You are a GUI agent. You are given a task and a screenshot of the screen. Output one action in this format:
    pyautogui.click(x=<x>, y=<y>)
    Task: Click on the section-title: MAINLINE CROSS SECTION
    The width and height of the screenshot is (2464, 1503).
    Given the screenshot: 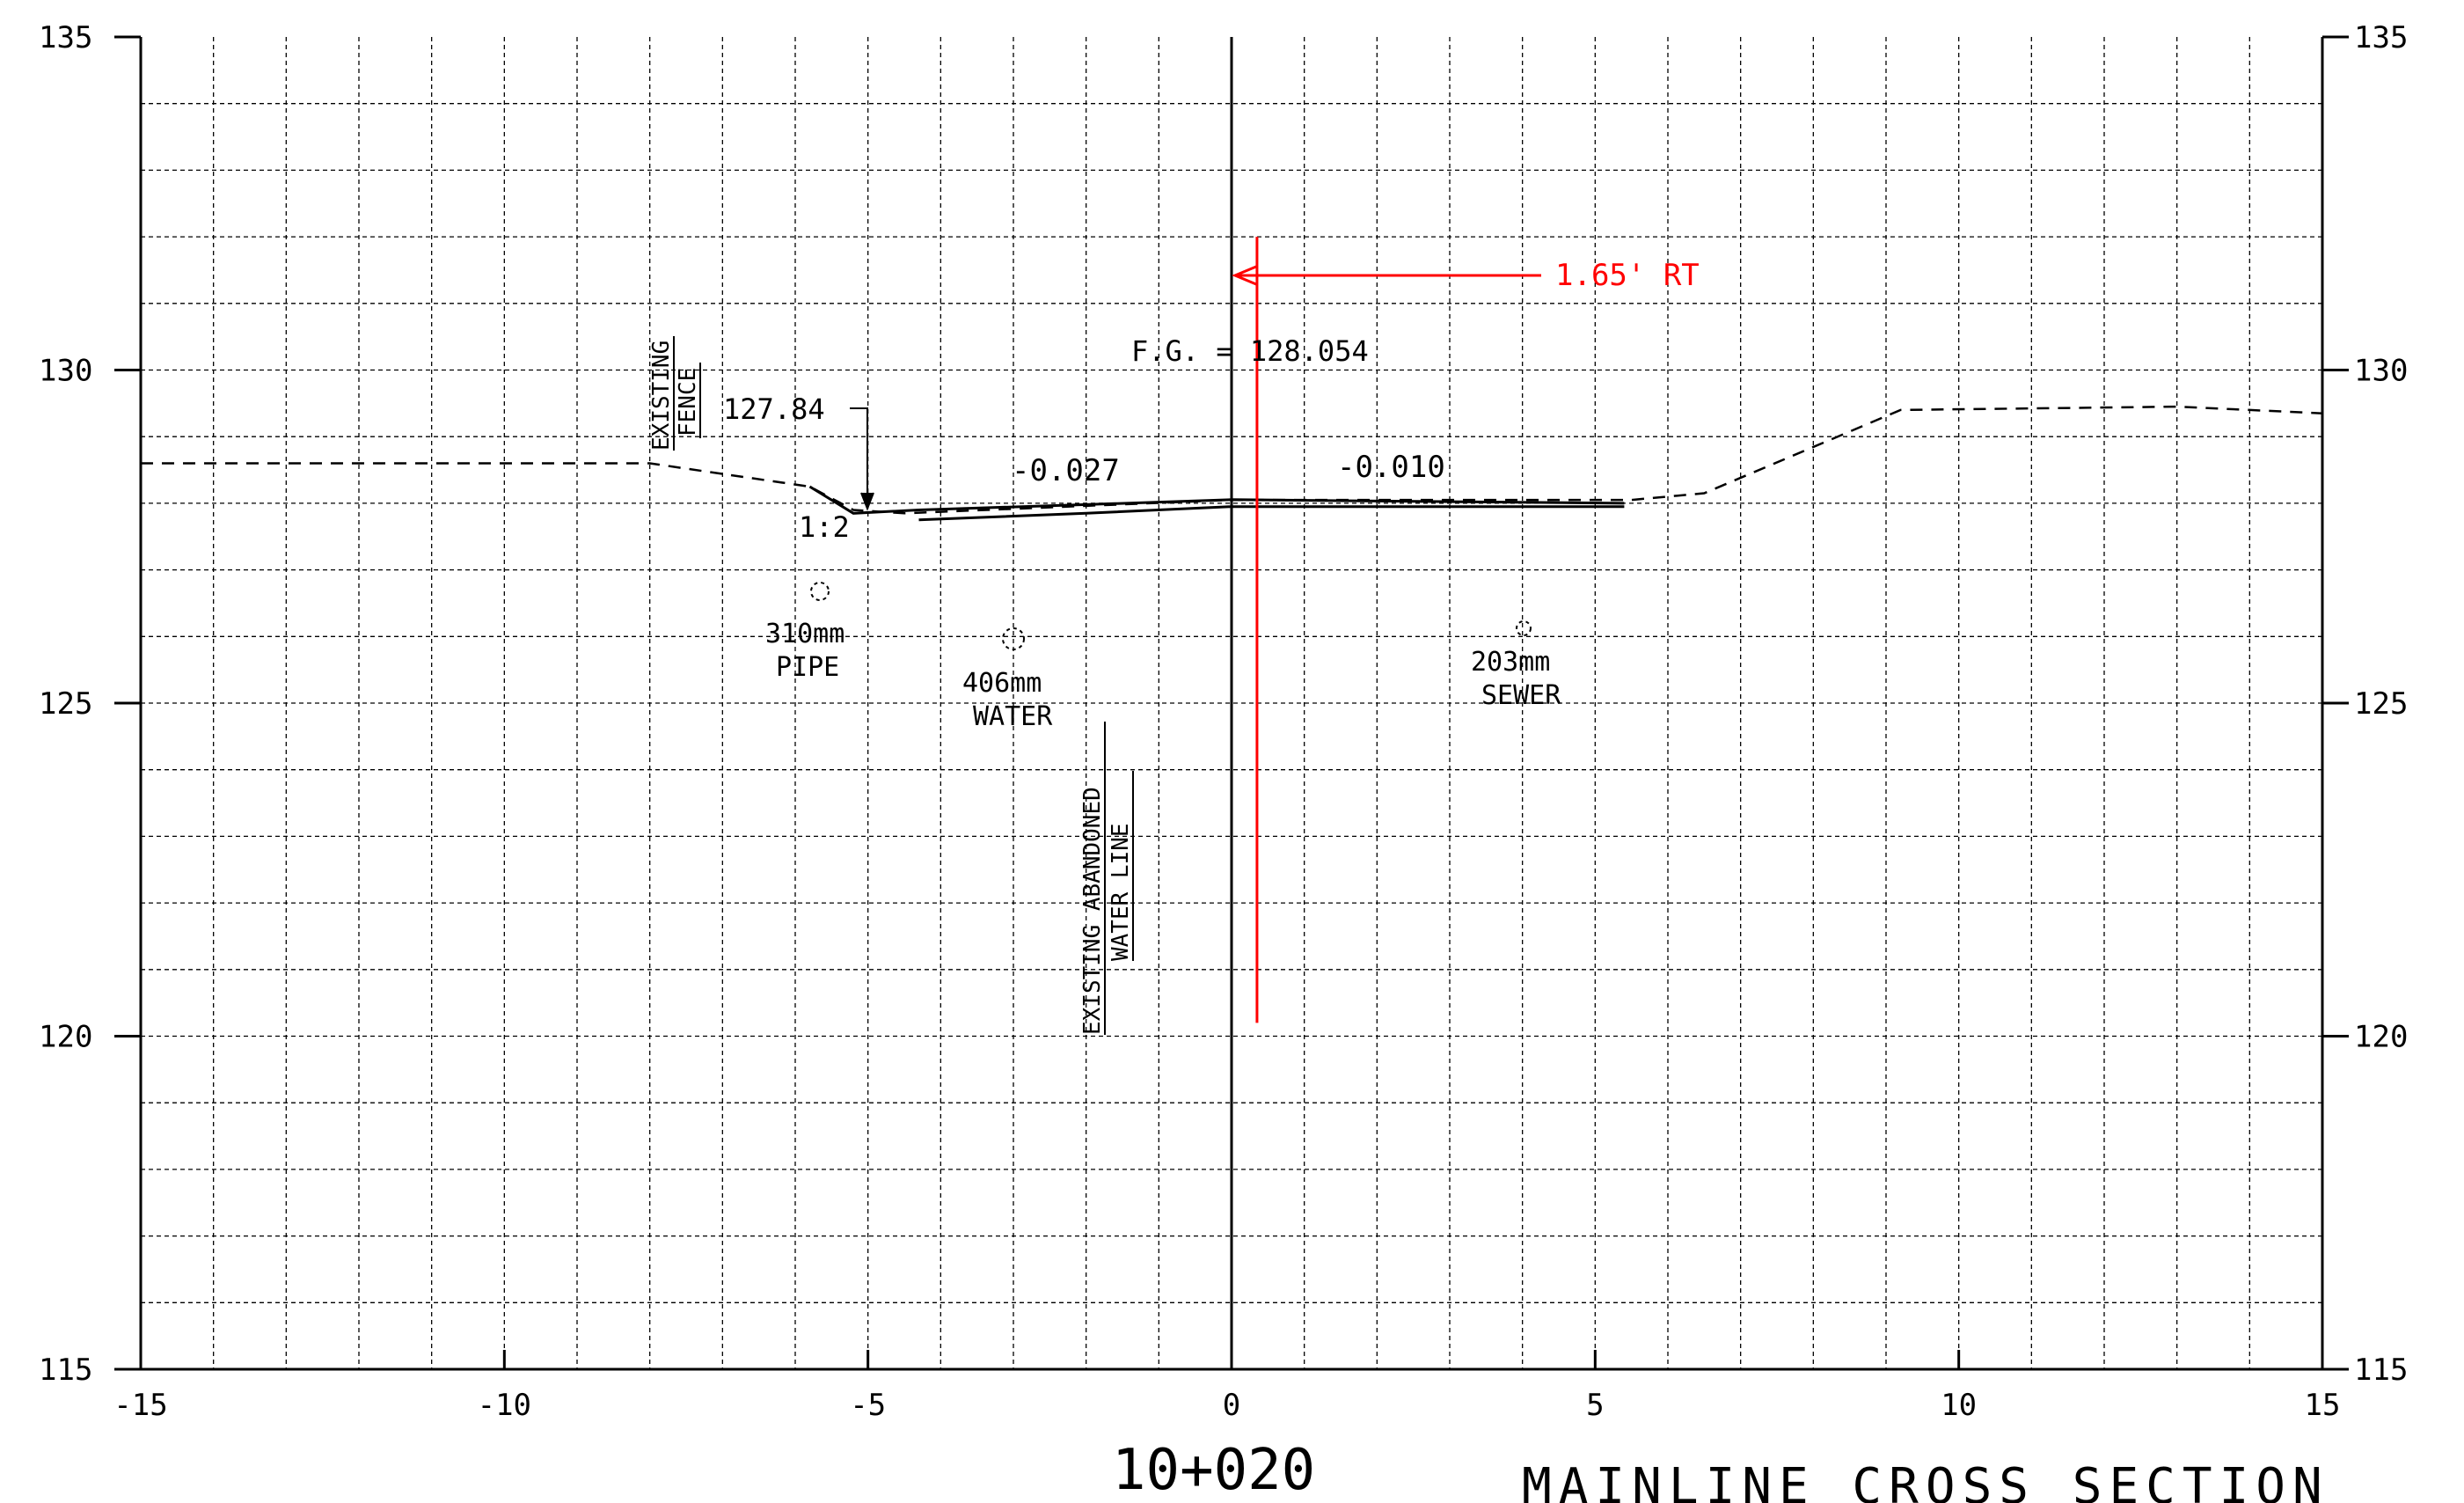 What is the action you would take?
    pyautogui.click(x=1925, y=1481)
    